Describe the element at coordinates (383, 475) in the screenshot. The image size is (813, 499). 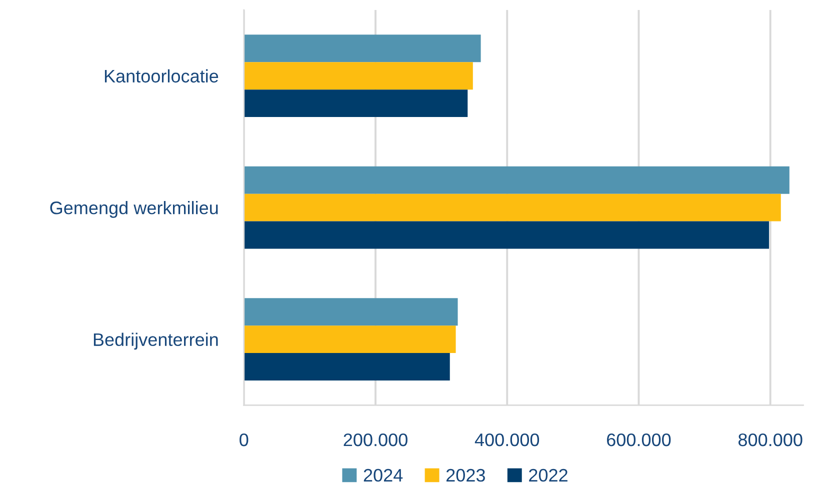
I see `legend-label: 2024` at that location.